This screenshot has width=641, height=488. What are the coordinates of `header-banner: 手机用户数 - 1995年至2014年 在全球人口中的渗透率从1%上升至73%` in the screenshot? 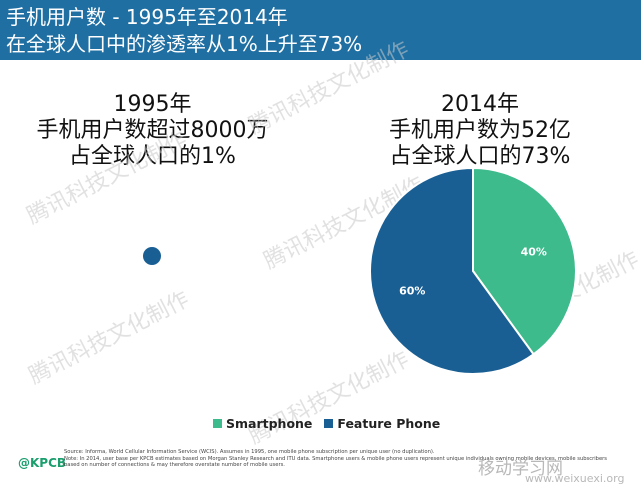 It's located at (320, 30).